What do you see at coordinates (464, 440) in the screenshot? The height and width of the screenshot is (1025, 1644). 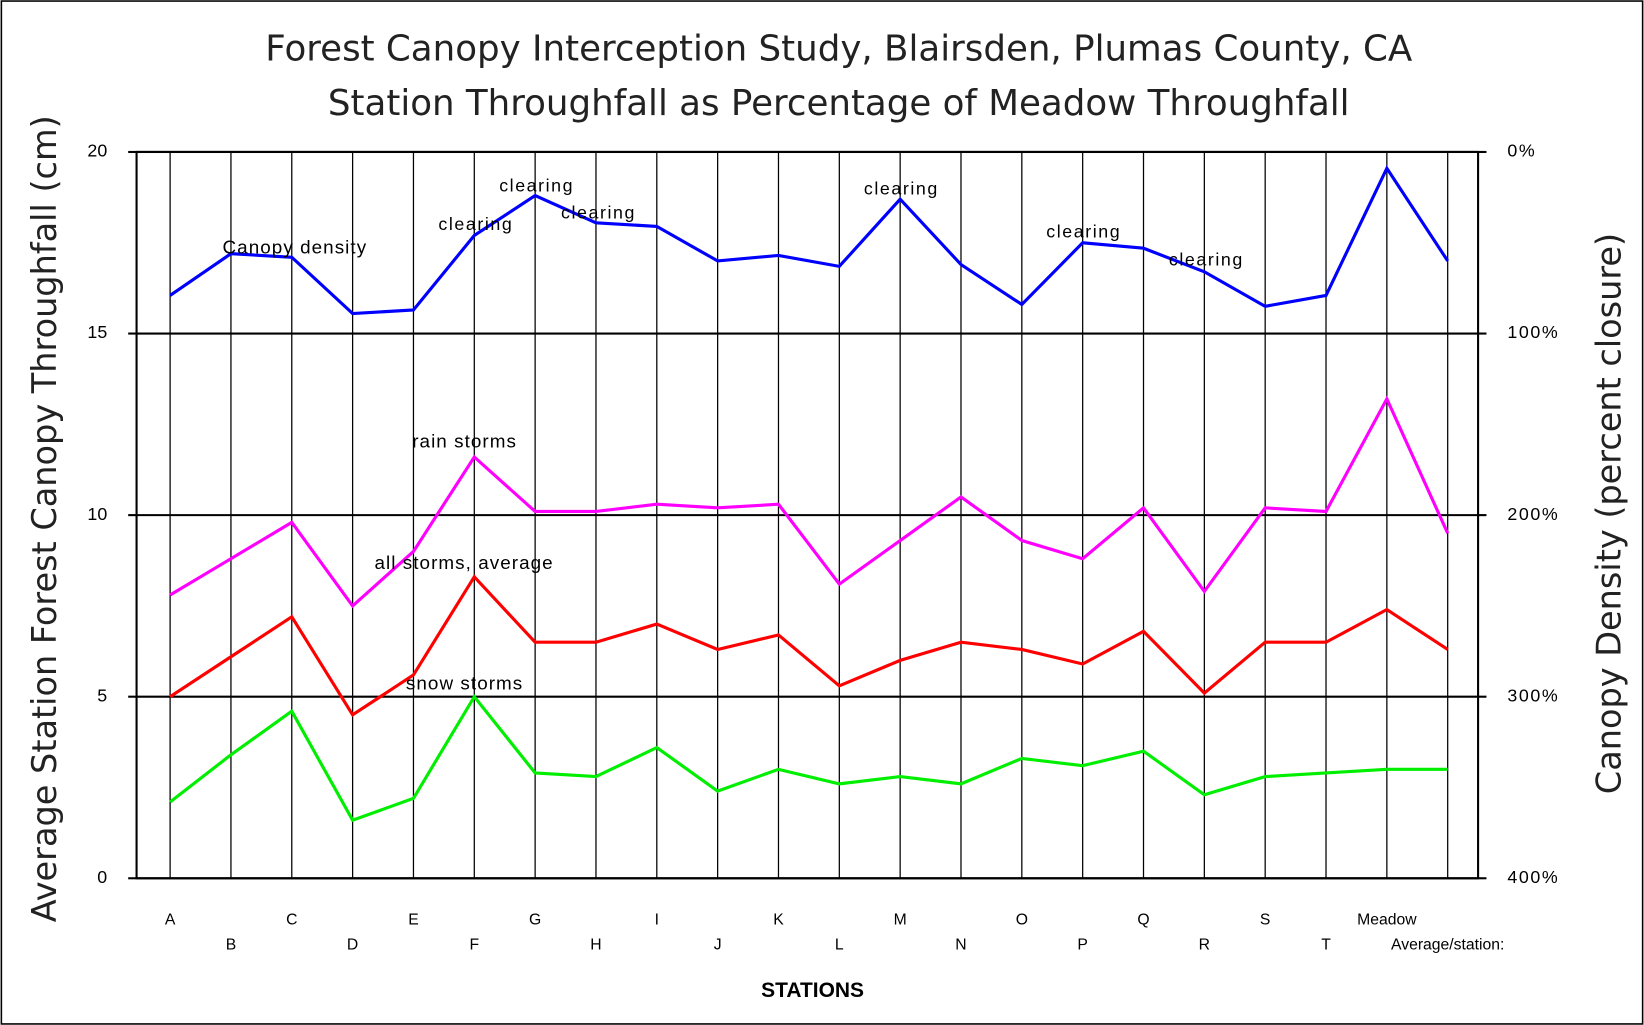 I see `series-label: rain storms` at bounding box center [464, 440].